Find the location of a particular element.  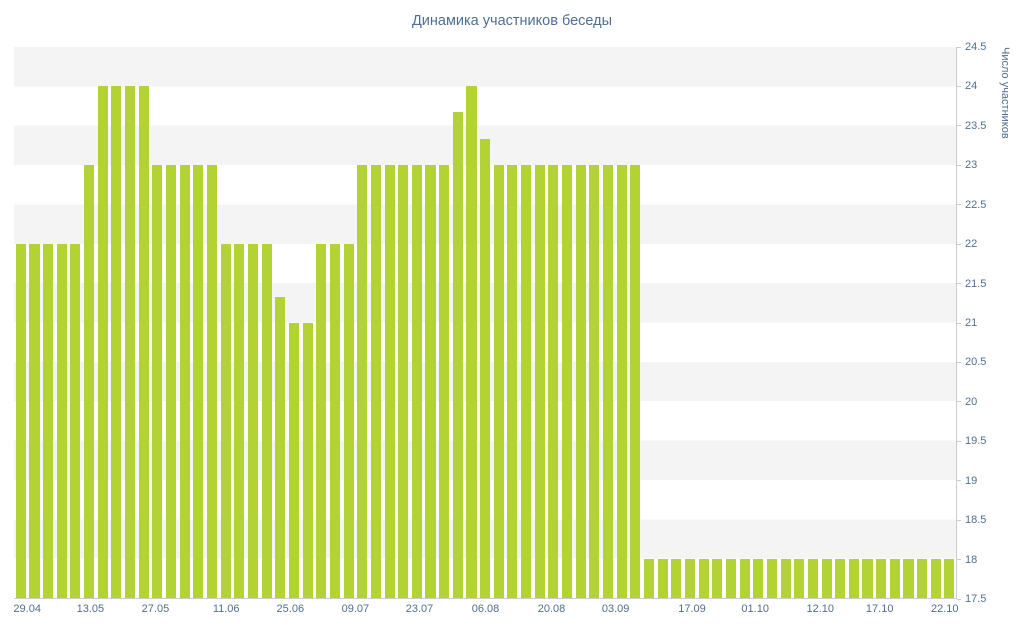

y-tick-label: 19.5 is located at coordinates (976, 441).